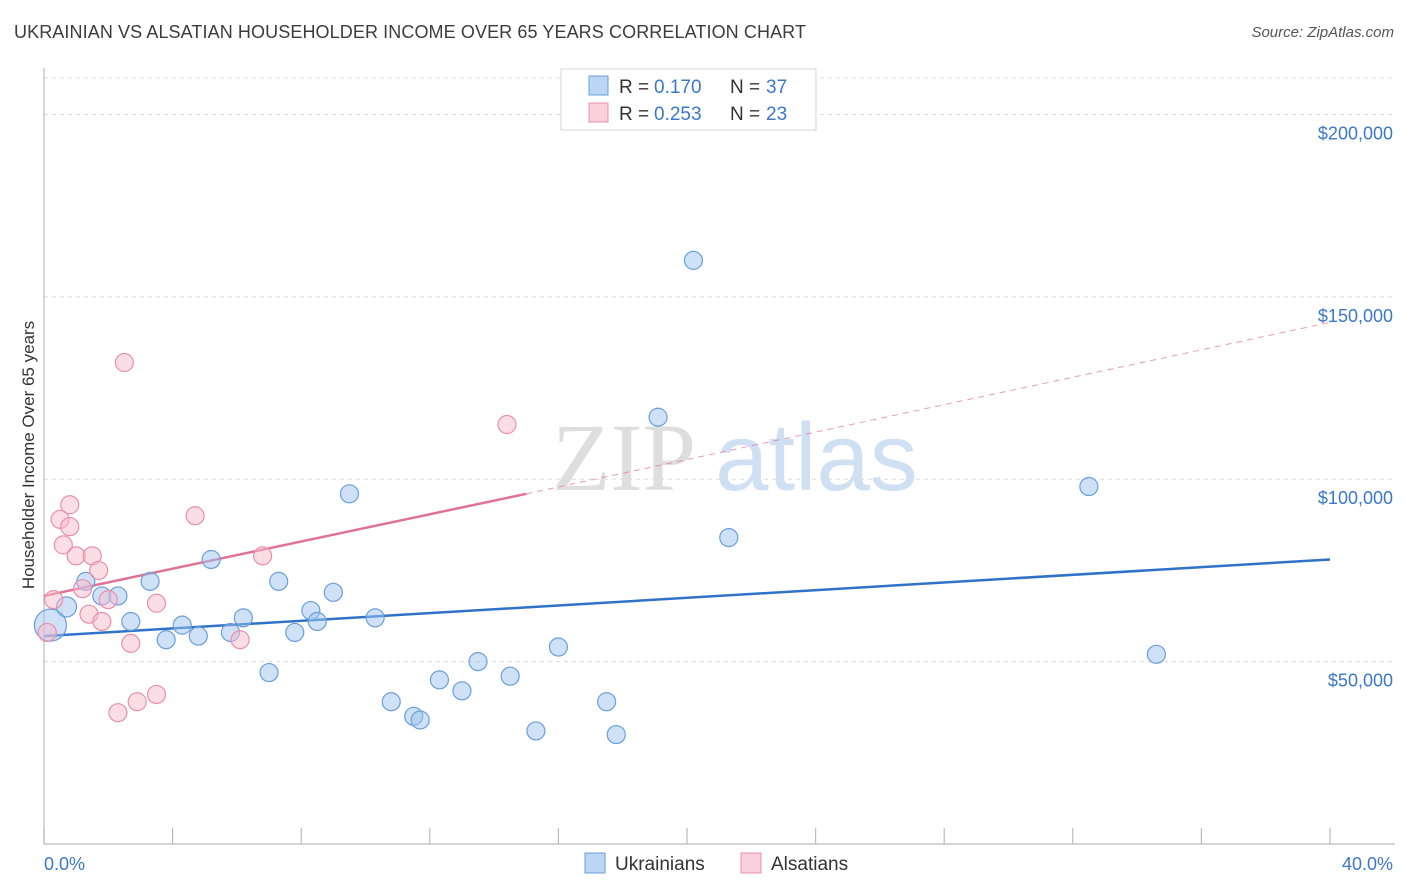  I want to click on bottom-legend-label-ukrainians: Ukrainians, so click(660, 864).